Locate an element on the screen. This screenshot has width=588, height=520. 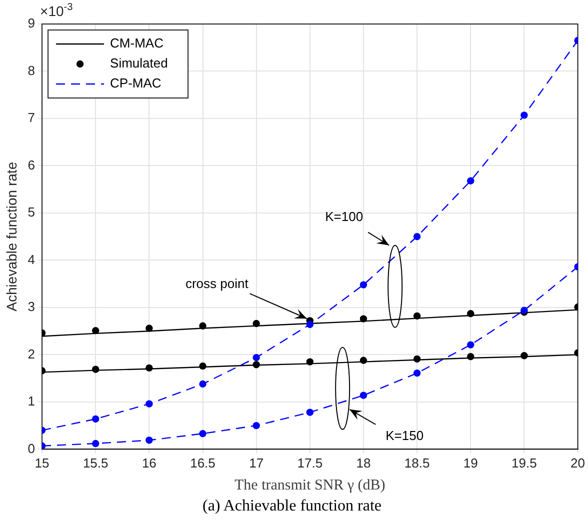
legend-label: Simulated is located at coordinates (139, 63).